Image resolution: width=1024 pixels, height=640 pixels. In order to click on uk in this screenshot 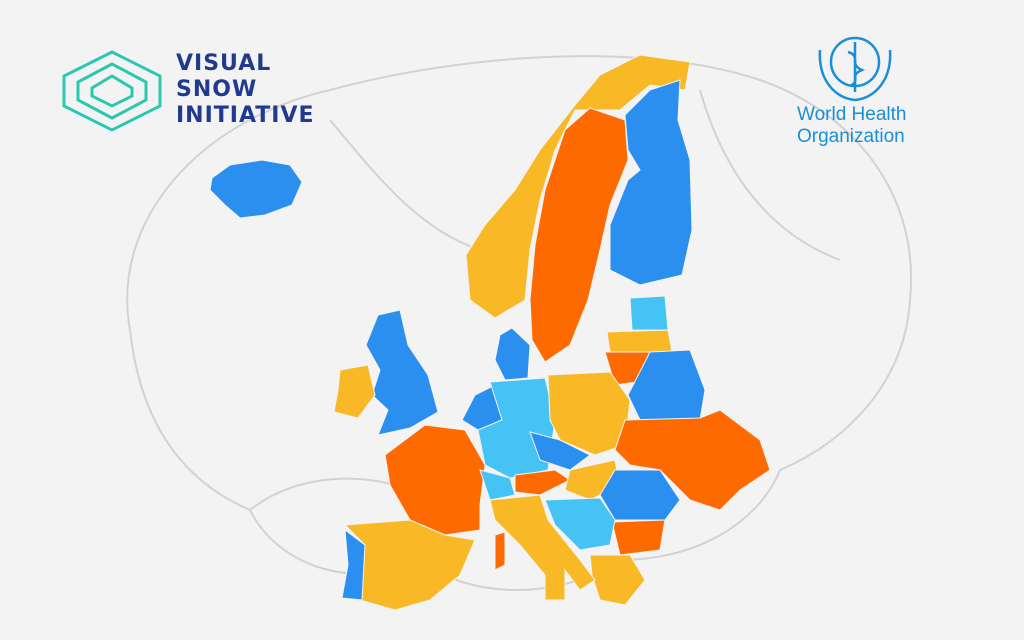, I will do `click(402, 372)`.